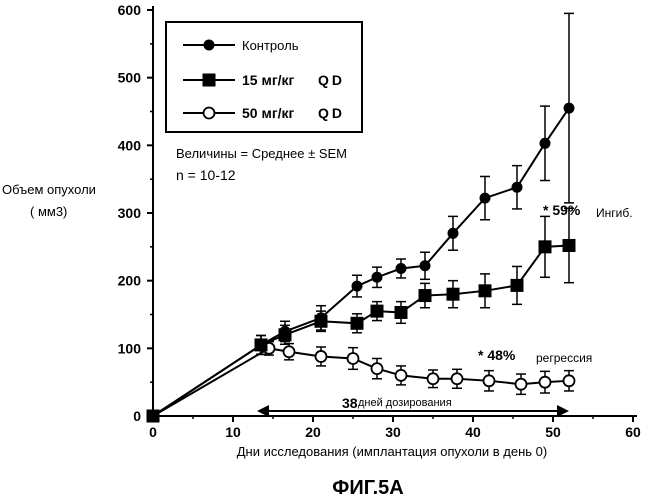  I want to click on y-tick-label: 200, so click(130, 281).